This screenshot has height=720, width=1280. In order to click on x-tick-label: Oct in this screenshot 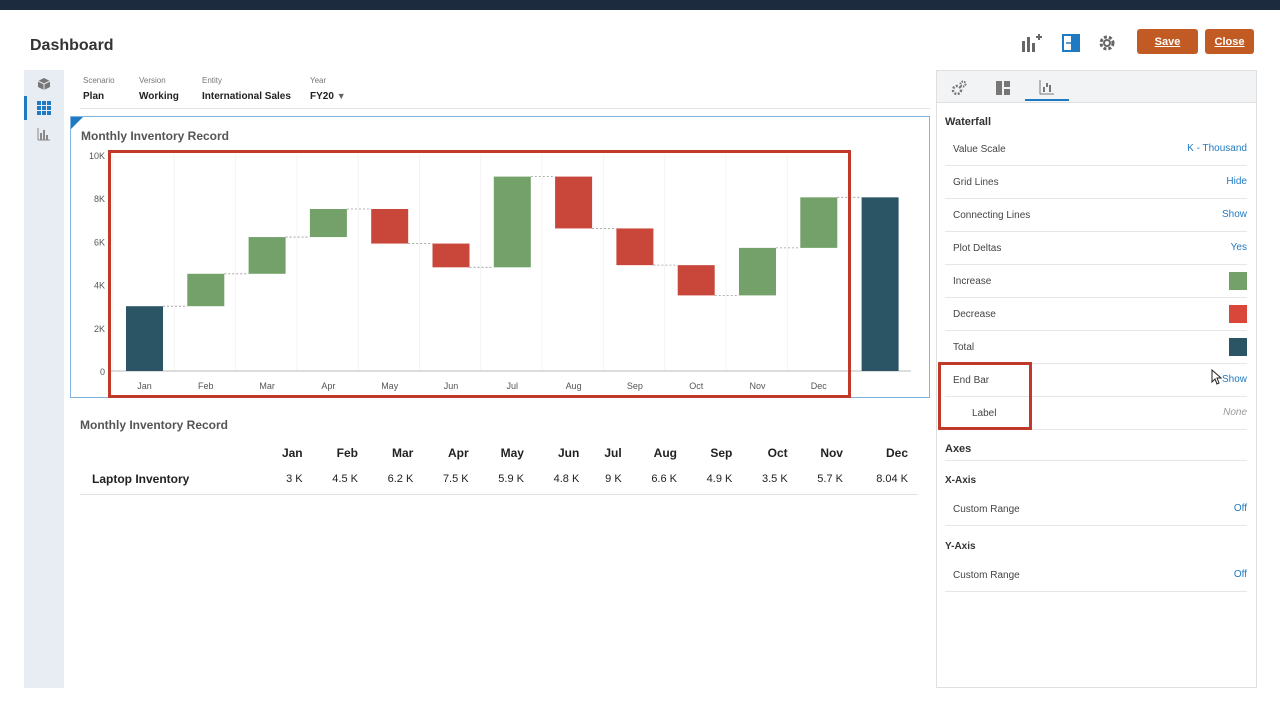, I will do `click(696, 386)`.